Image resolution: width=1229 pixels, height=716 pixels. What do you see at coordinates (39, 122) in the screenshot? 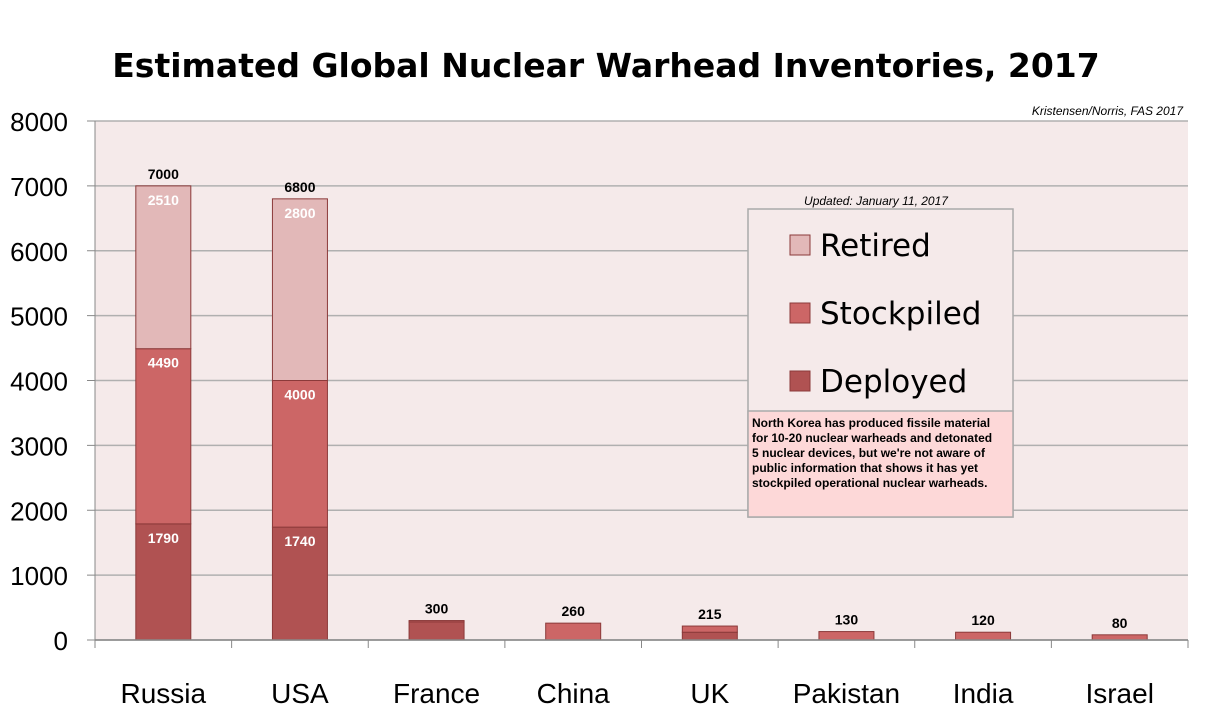
I see `y-tick-label: 8000` at bounding box center [39, 122].